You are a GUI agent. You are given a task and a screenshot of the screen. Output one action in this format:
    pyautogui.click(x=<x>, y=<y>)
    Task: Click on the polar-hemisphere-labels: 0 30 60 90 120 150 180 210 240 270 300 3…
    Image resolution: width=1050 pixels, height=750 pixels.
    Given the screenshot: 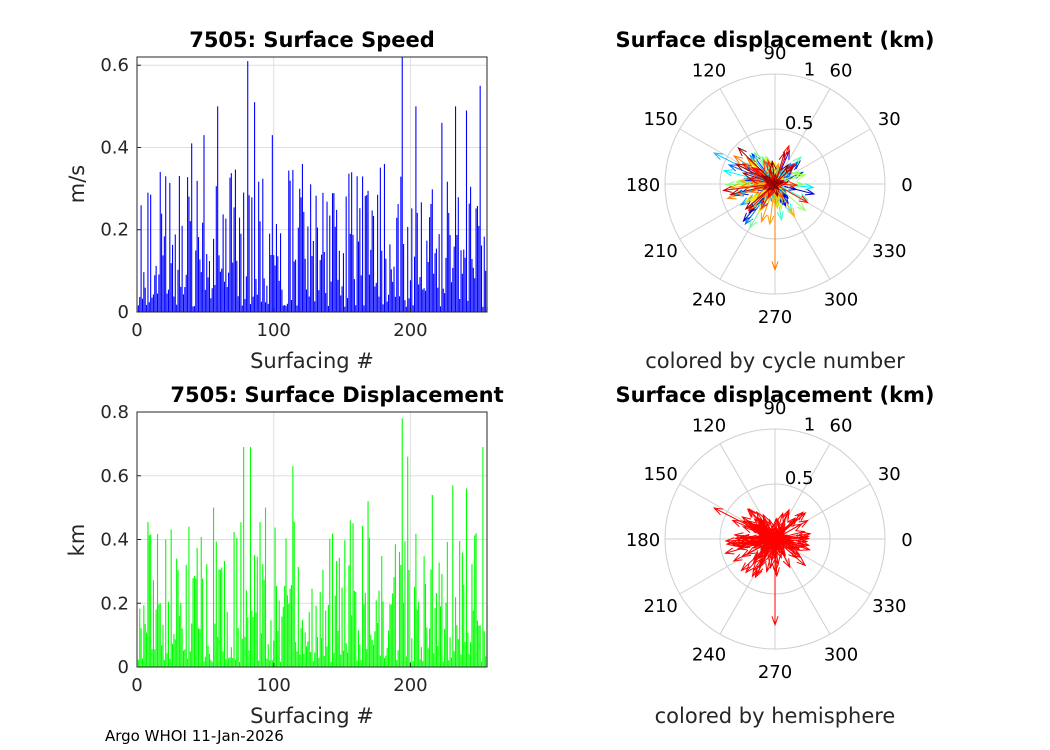 What is the action you would take?
    pyautogui.click(x=769, y=540)
    